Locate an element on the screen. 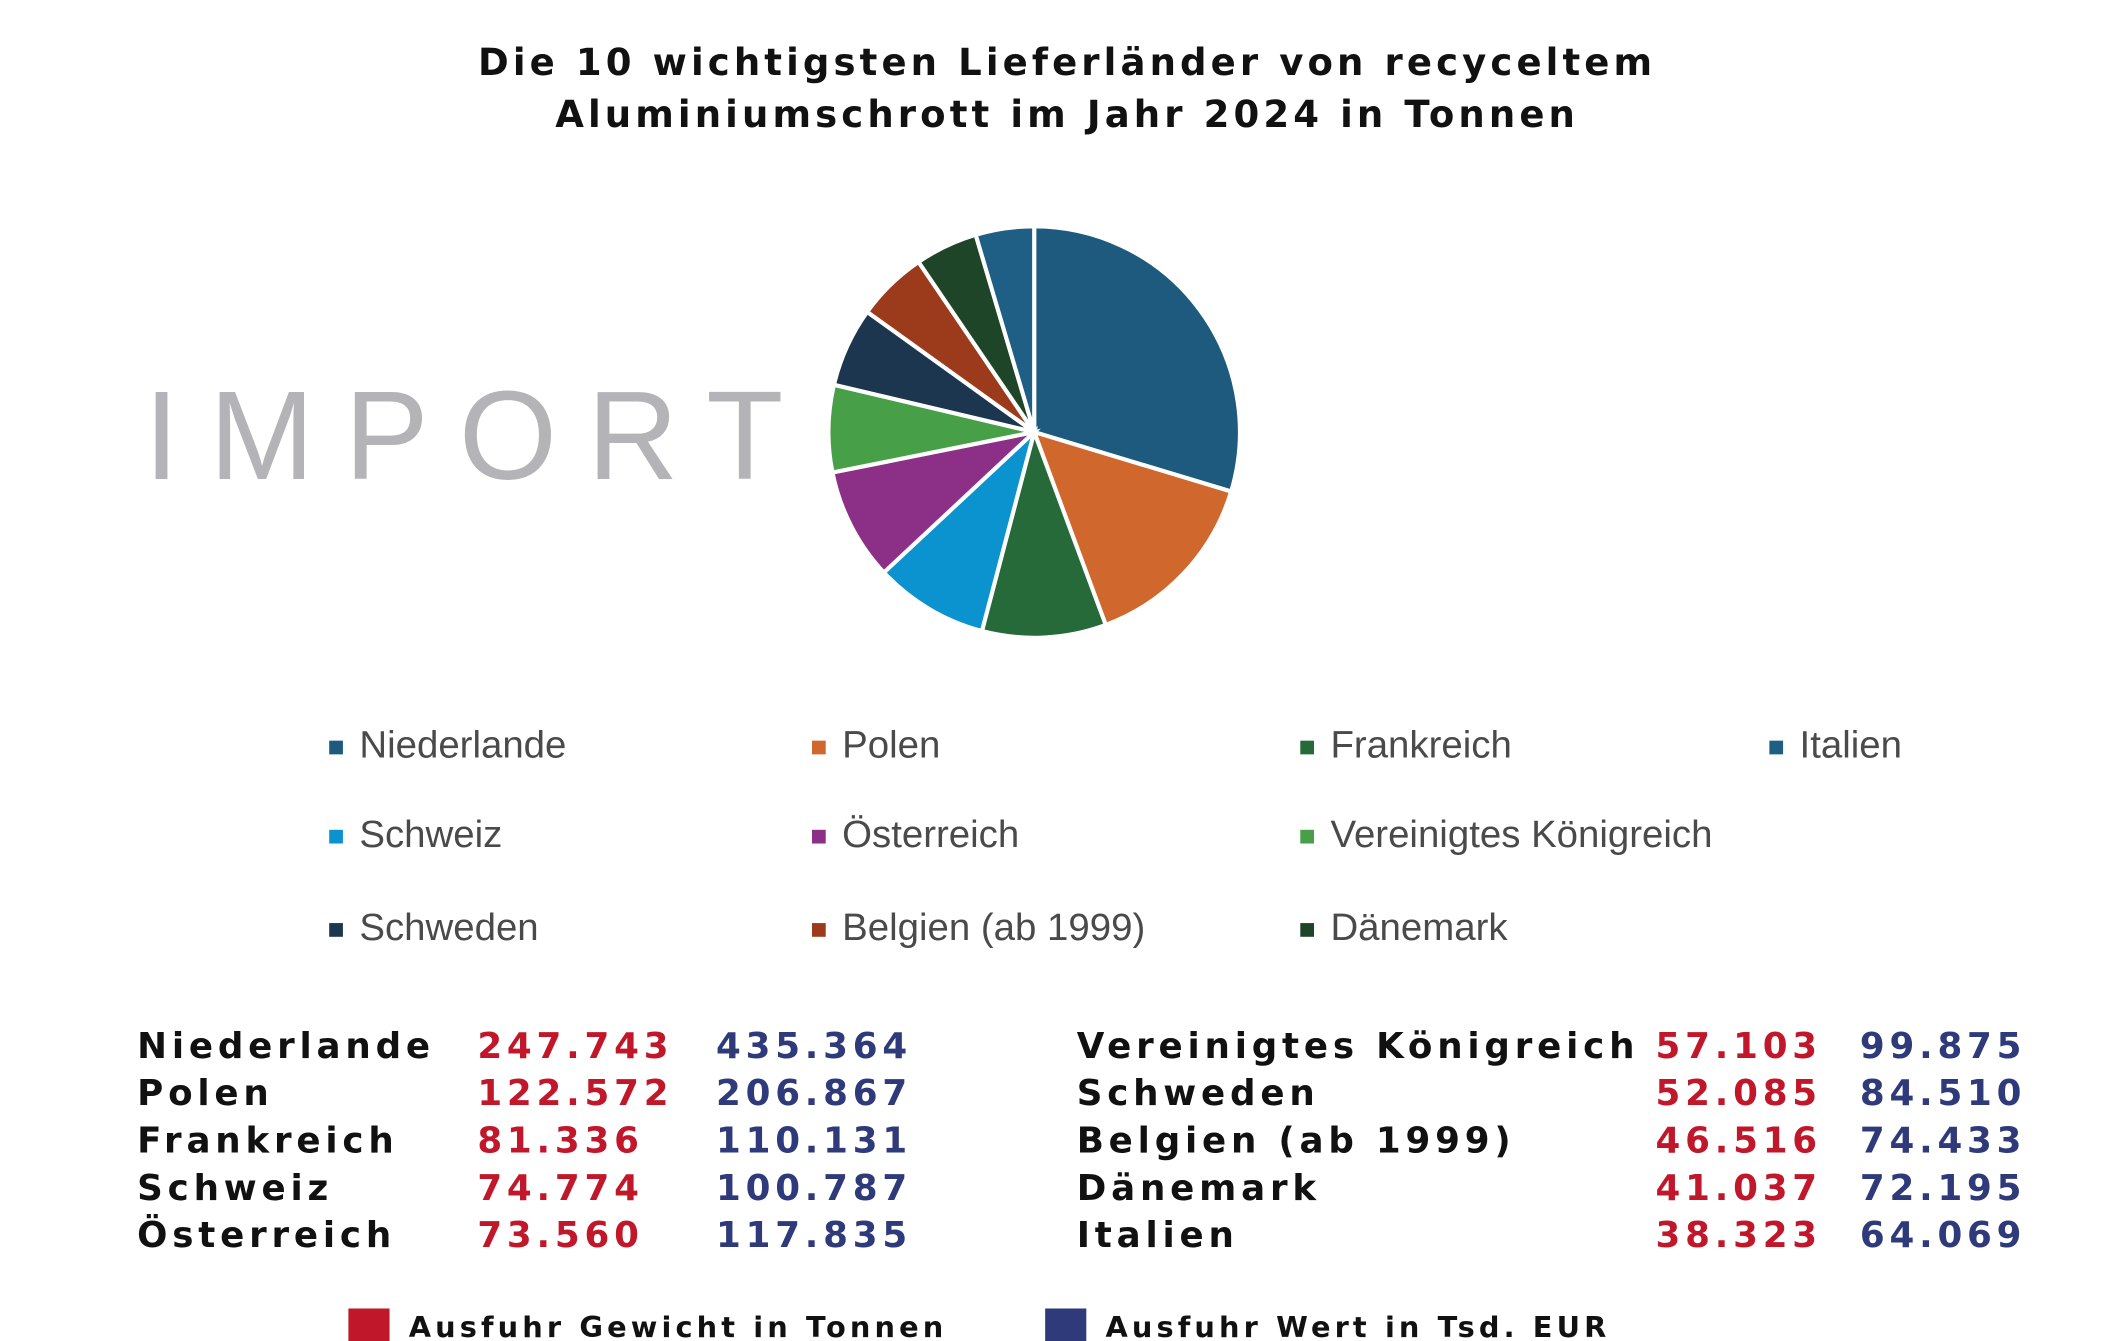 This screenshot has height=1341, width=2126. table-legend-label: Ausfuhr Gewicht in Tonnen is located at coordinates (678, 1325).